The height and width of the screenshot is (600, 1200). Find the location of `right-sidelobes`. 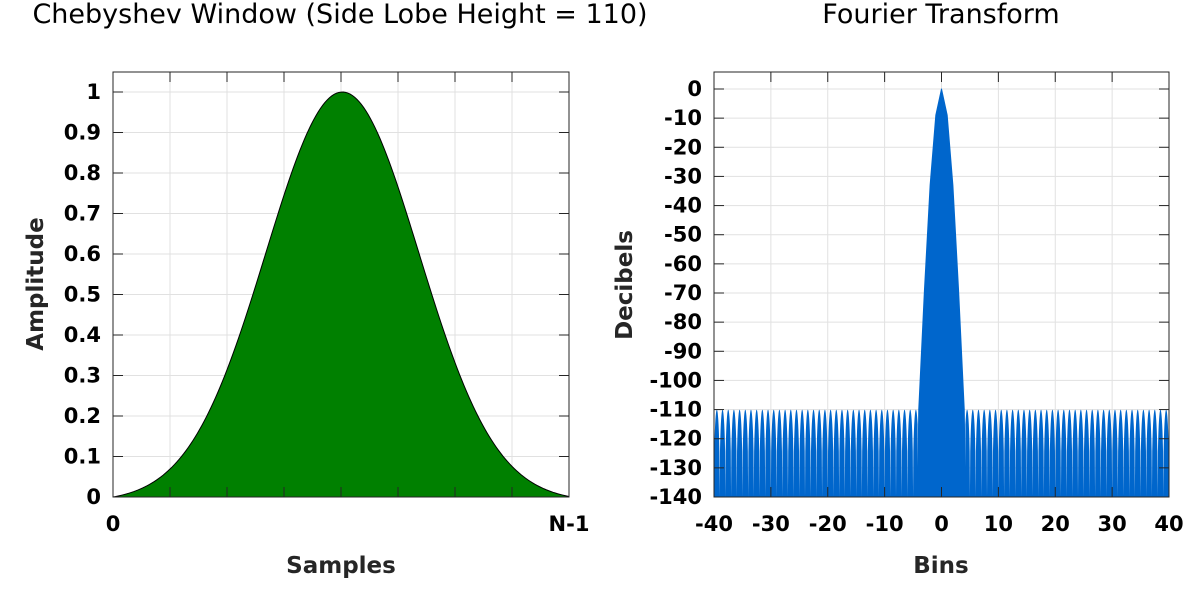

right-sidelobes is located at coordinates (1067, 453).